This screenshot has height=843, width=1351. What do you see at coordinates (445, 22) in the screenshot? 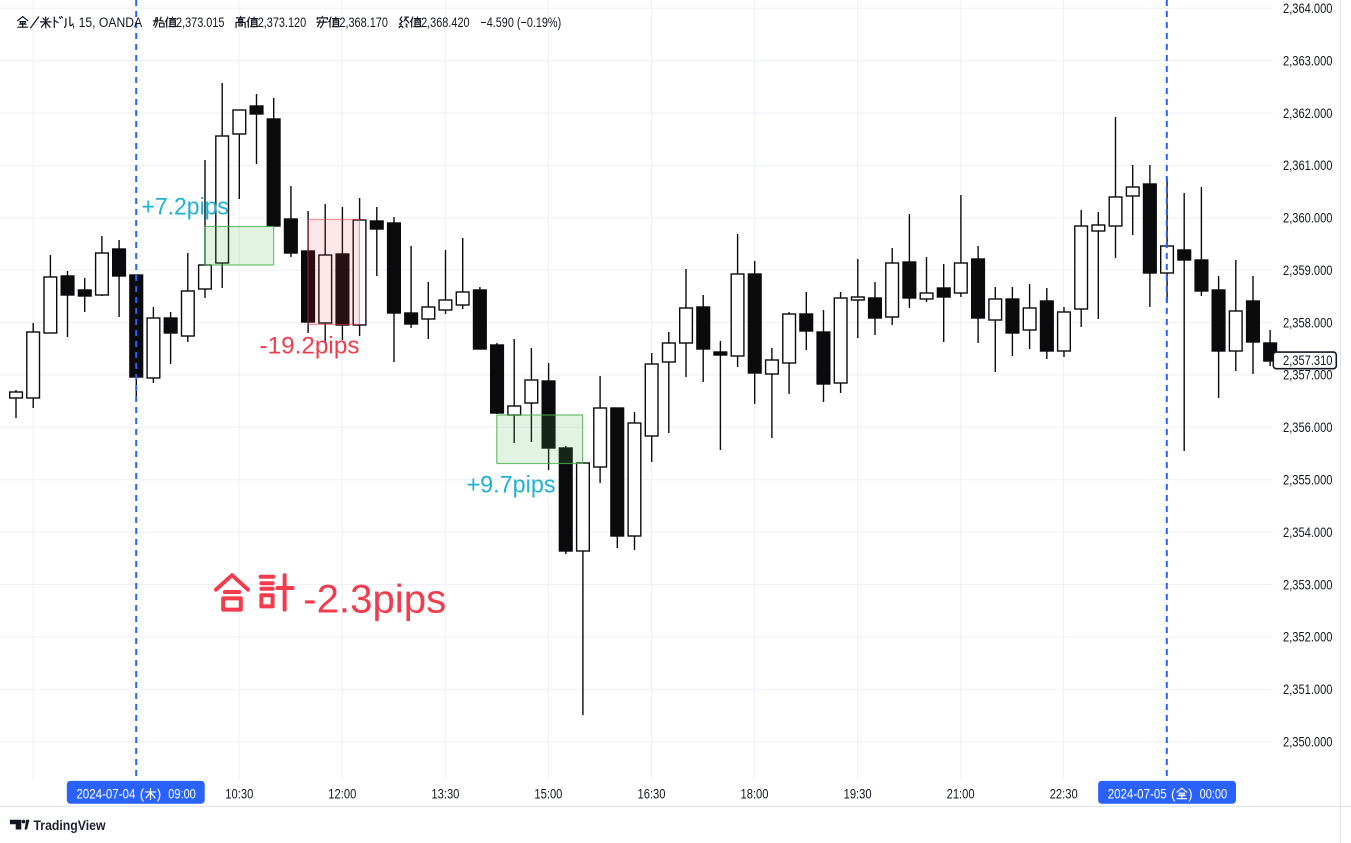
I see `svg-text: 2,368.420` at bounding box center [445, 22].